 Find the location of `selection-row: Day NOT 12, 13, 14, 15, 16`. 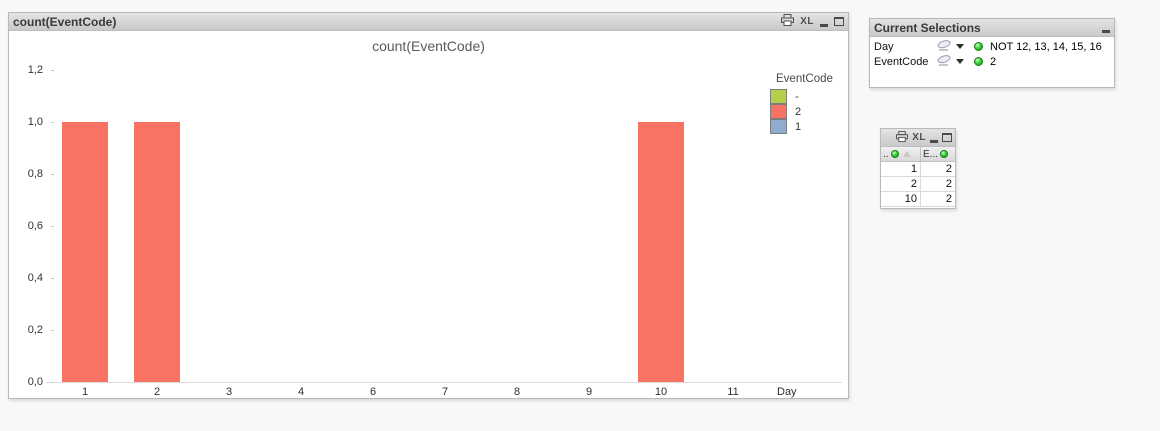

selection-row: Day NOT 12, 13, 14, 15, 16 is located at coordinates (992, 46).